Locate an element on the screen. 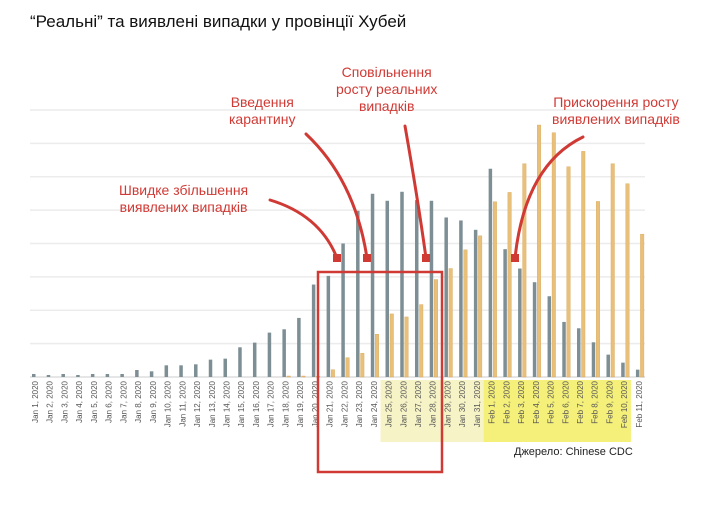  annotation-line: виявлених випадків is located at coordinates (616, 119).